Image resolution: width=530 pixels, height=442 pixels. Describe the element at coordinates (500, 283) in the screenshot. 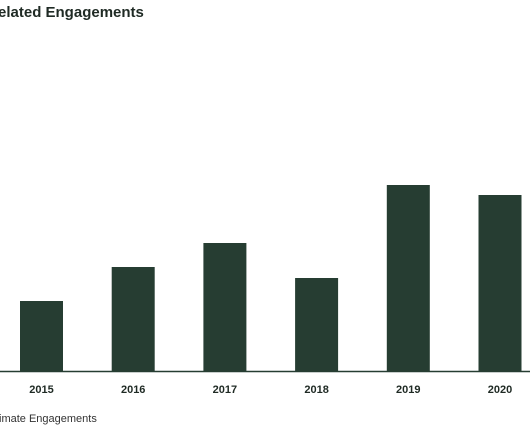

I see `bar-2020` at that location.